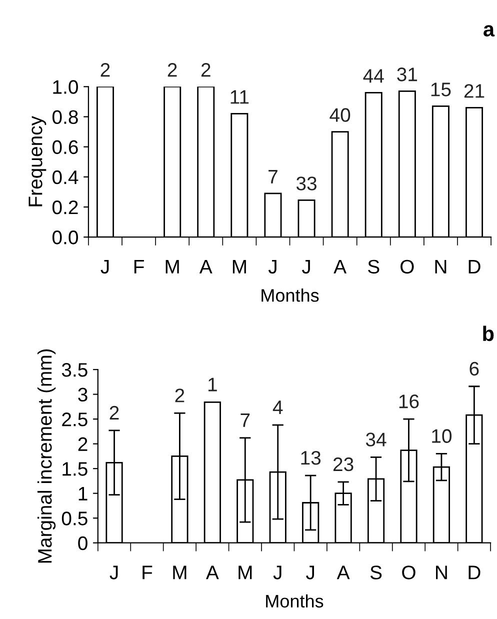 Image resolution: width=497 pixels, height=619 pixels. Describe the element at coordinates (343, 464) in the screenshot. I see `annotation: 23` at that location.